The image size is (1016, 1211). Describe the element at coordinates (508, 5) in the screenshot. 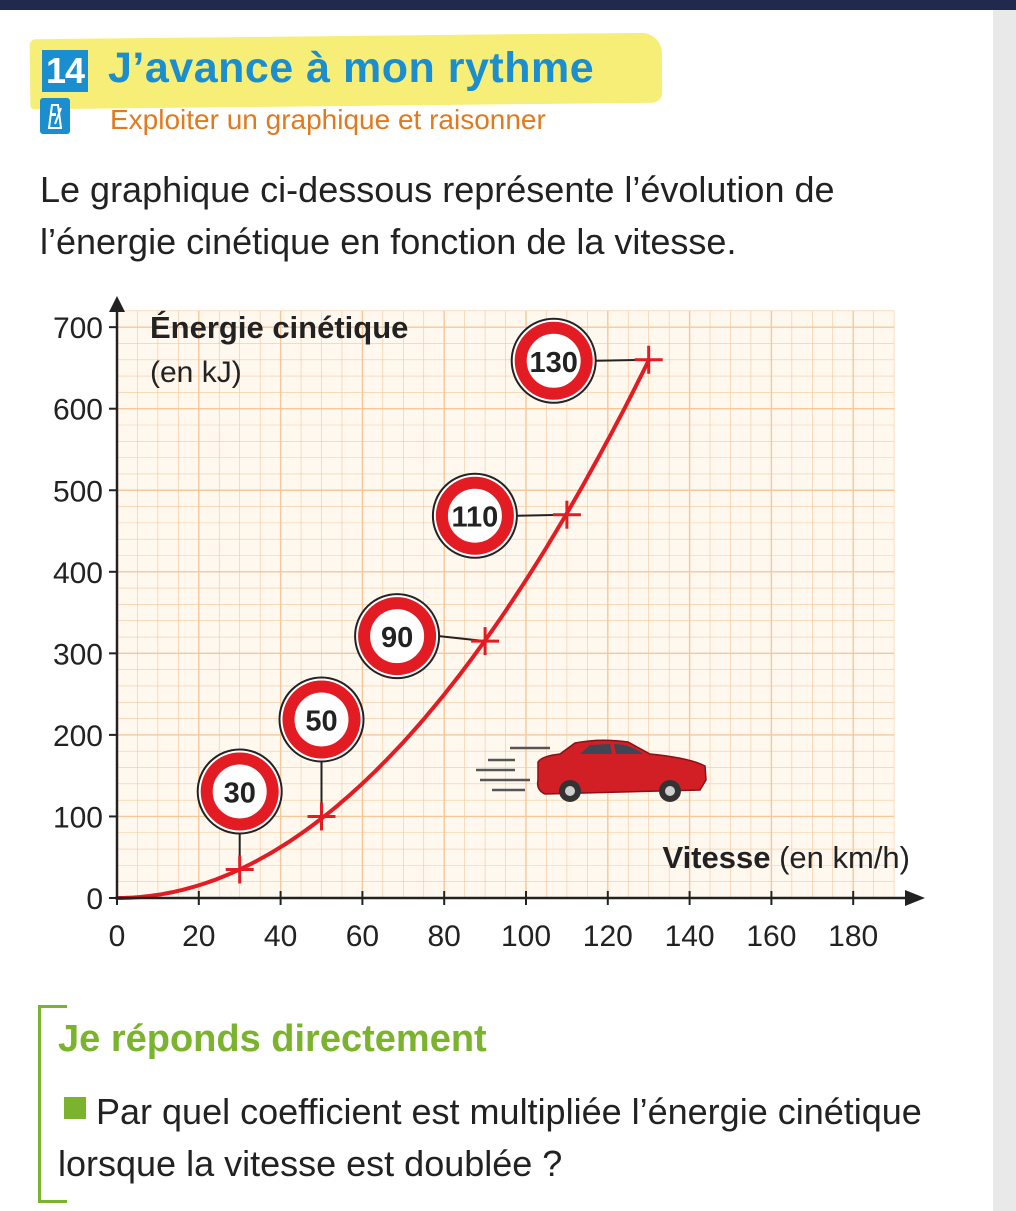

I see `top-bar` at that location.